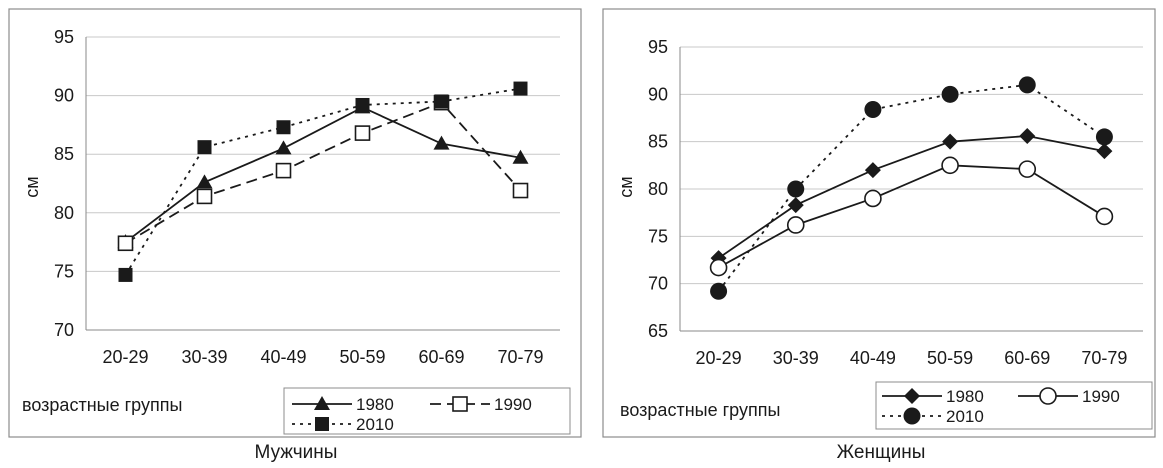 The image size is (1163, 468). What do you see at coordinates (658, 331) in the screenshot?
I see `y-tick-label: 65` at bounding box center [658, 331].